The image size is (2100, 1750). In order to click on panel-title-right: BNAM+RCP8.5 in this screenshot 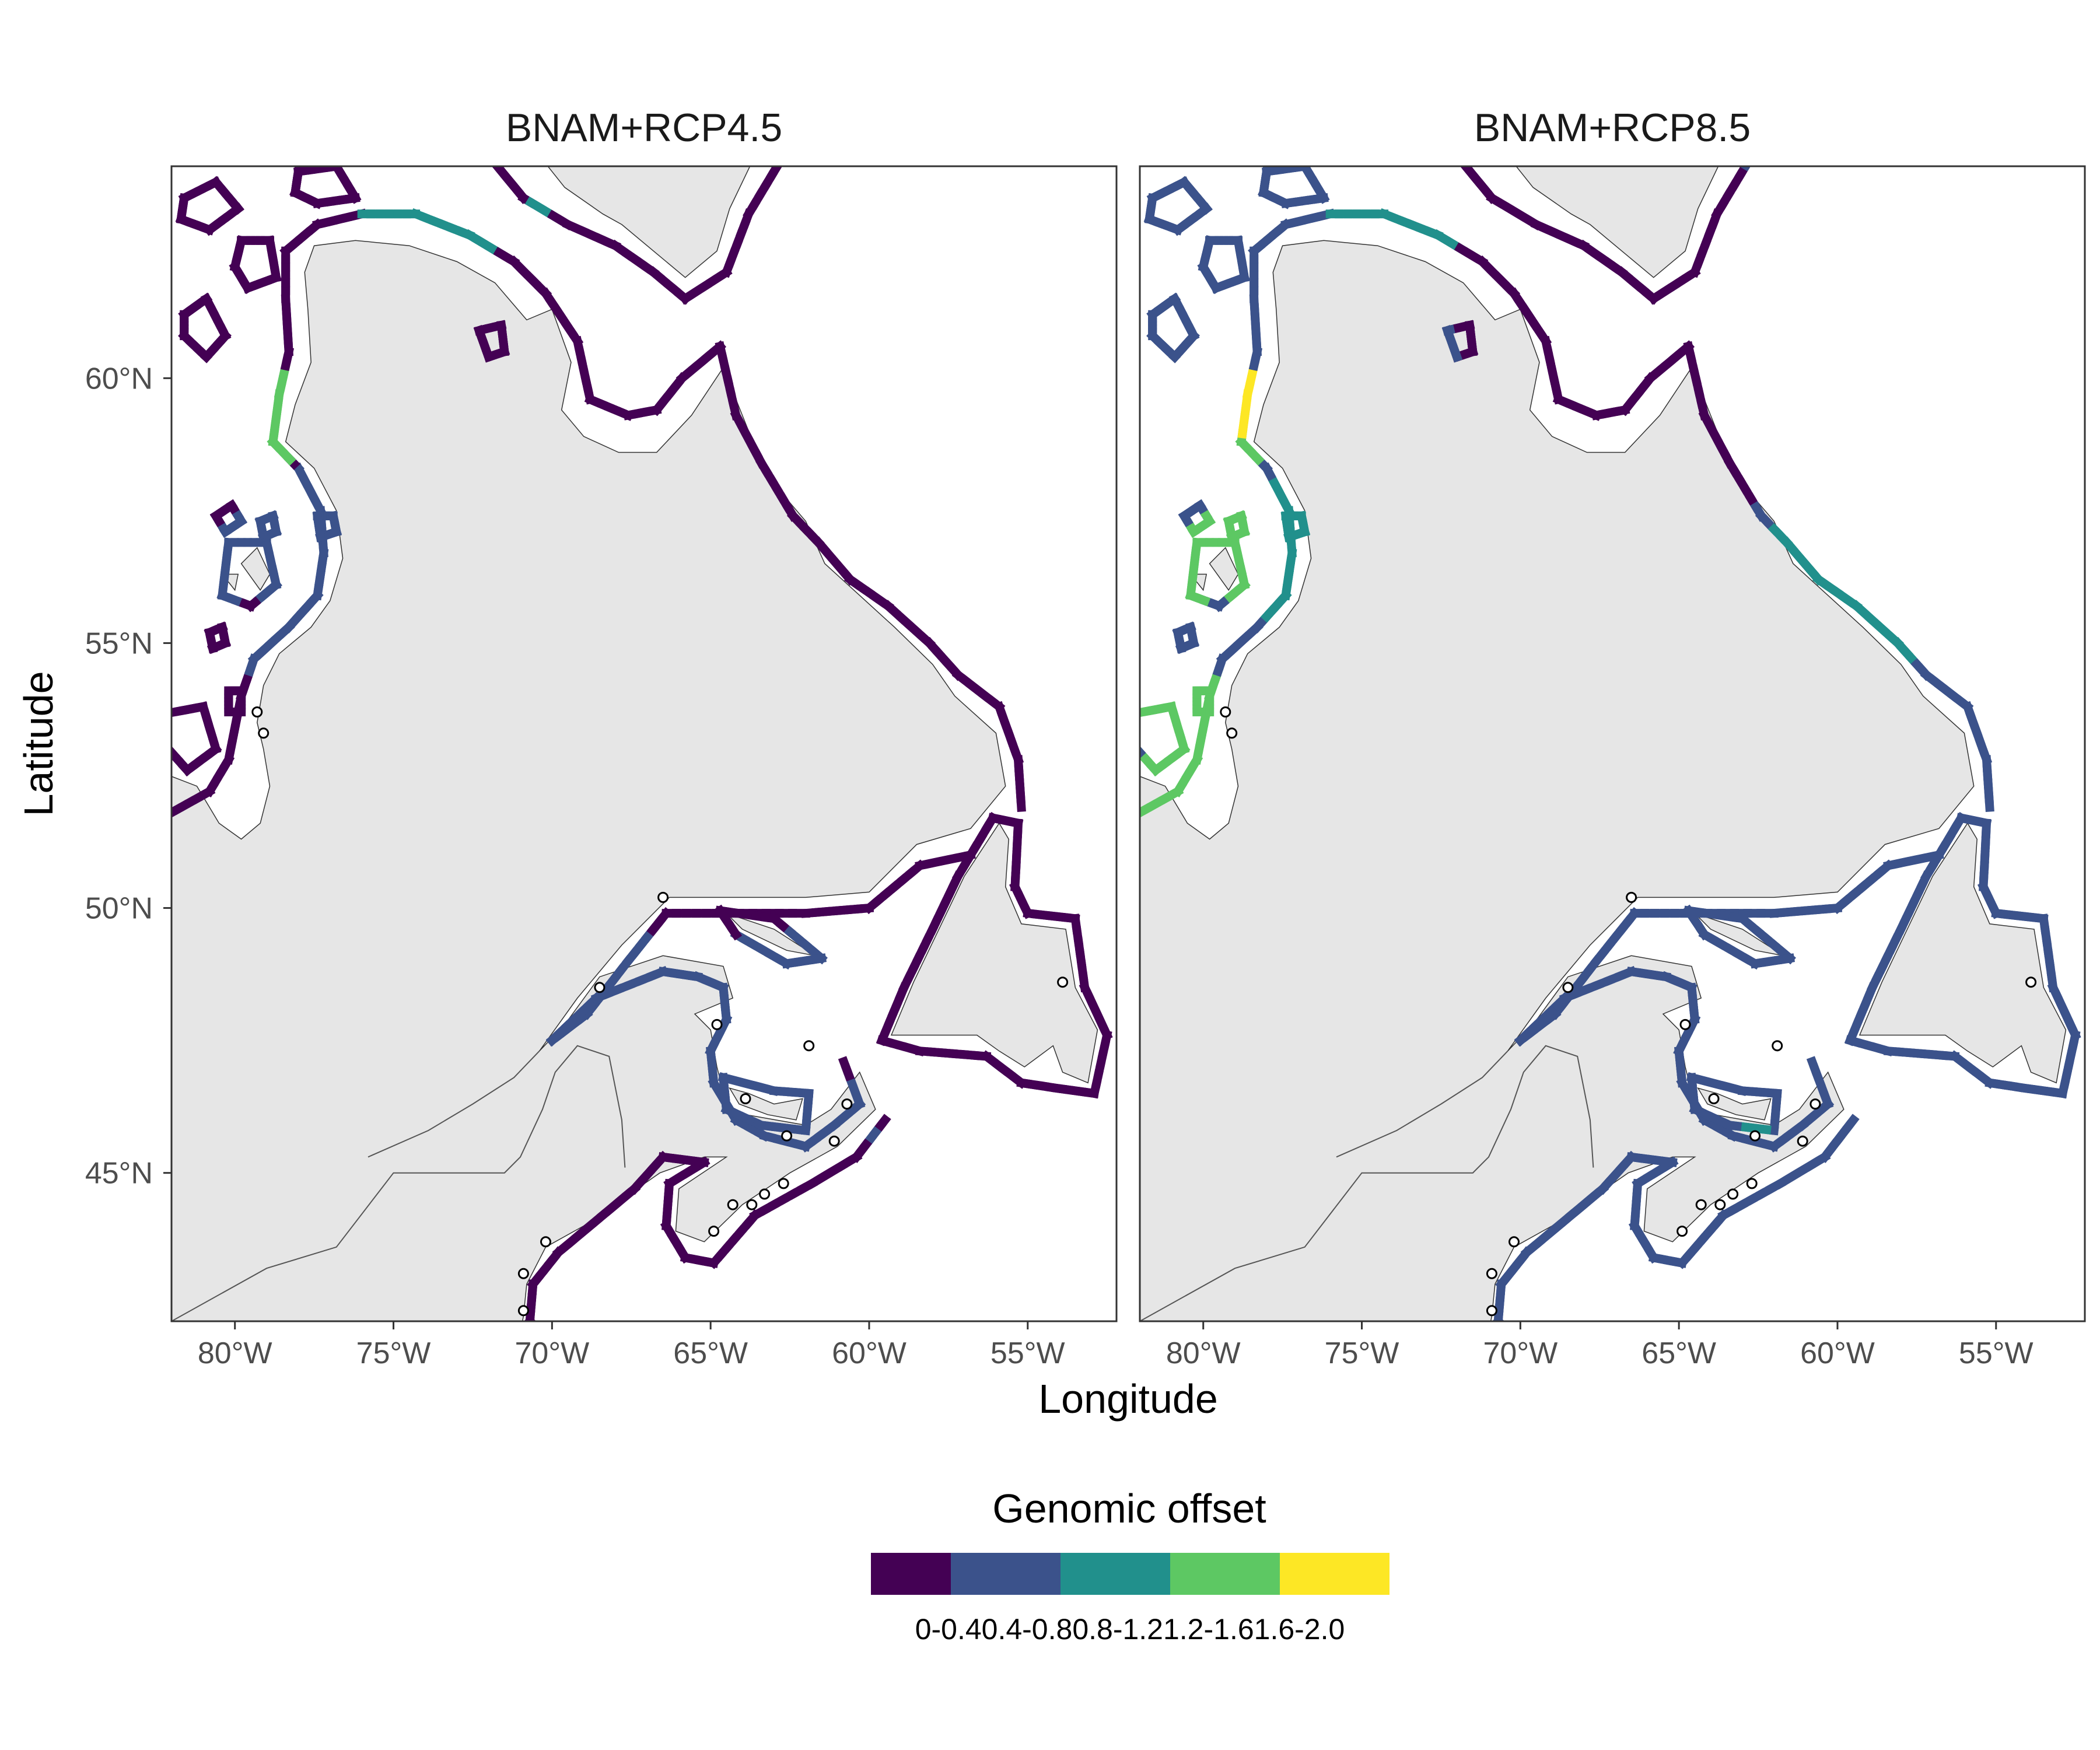, I will do `click(1612, 128)`.